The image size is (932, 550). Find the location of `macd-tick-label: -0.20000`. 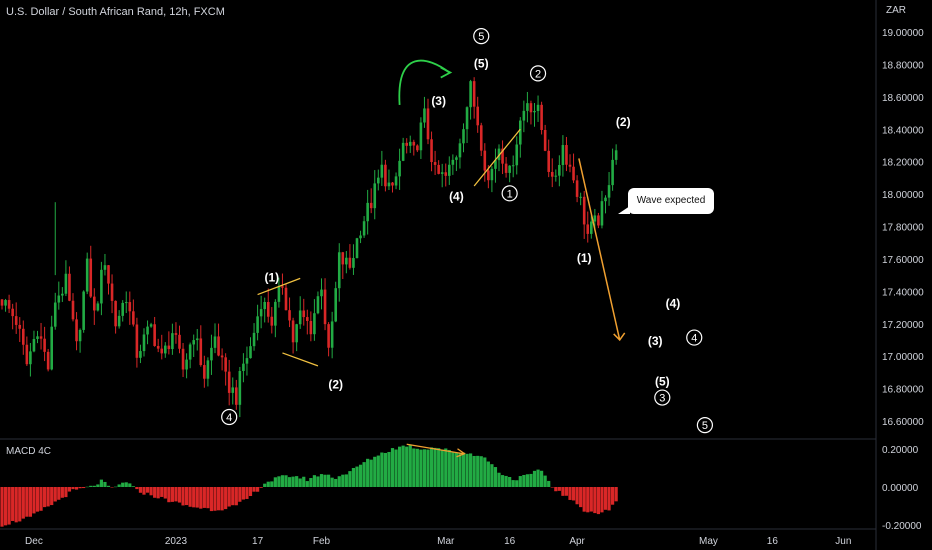

macd-tick-label: -0.20000 is located at coordinates (902, 526).